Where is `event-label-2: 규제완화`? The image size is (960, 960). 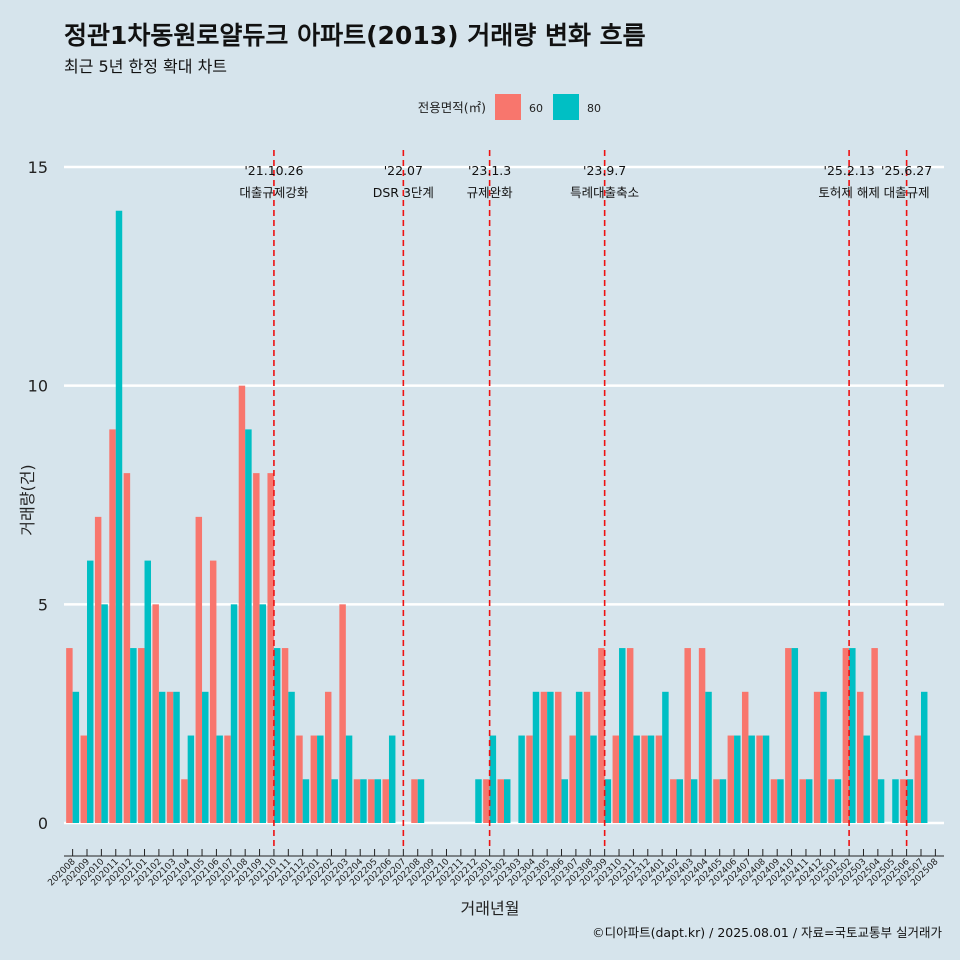 event-label-2: 규제완화 is located at coordinates (490, 192).